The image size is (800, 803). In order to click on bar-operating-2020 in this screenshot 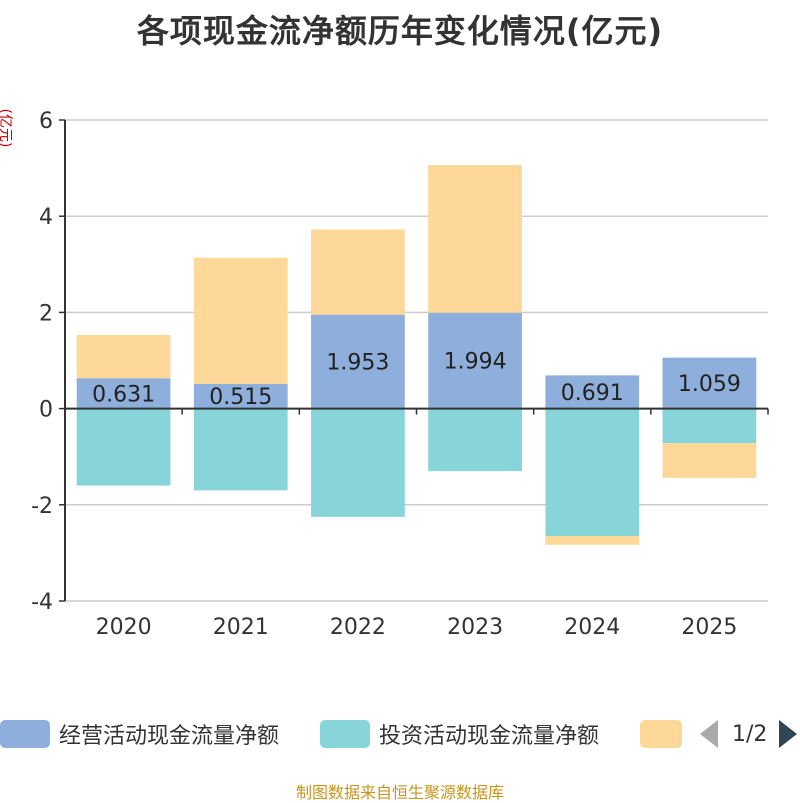, I will do `click(123, 393)`.